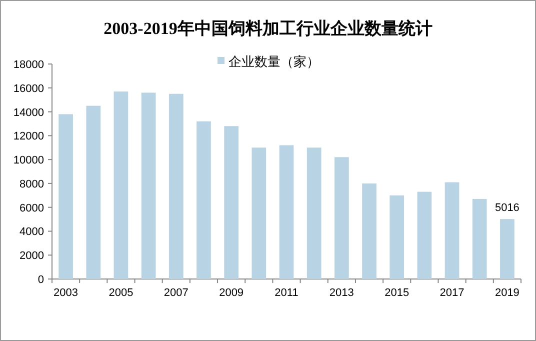 This screenshot has width=536, height=341. What do you see at coordinates (121, 293) in the screenshot?
I see `x-tick-label: 2005` at bounding box center [121, 293].